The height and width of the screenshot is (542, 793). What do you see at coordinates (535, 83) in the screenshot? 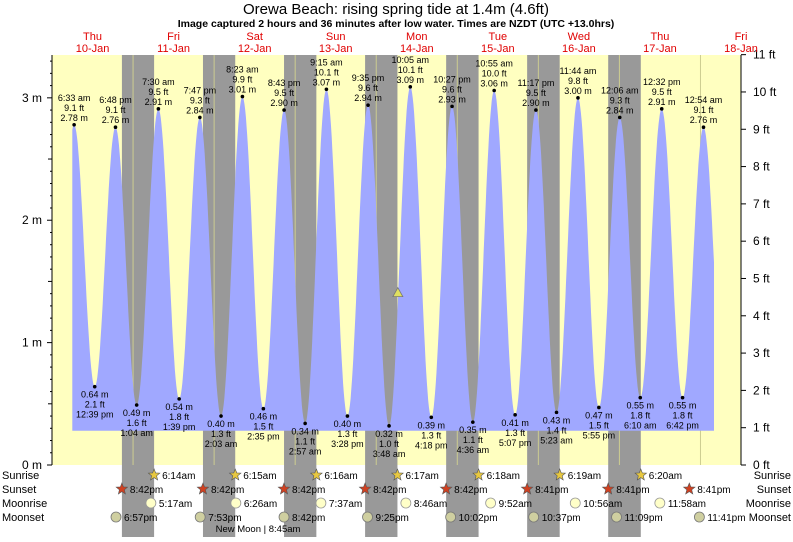
I see `high-tide-time: 11:17 pm` at bounding box center [535, 83].